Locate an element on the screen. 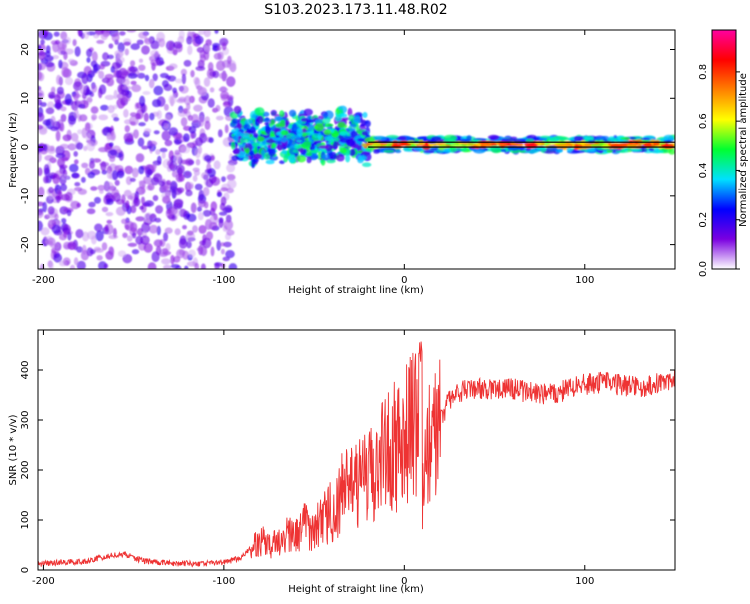 This screenshot has height=604, width=750. colorbar-gradient is located at coordinates (724, 149).